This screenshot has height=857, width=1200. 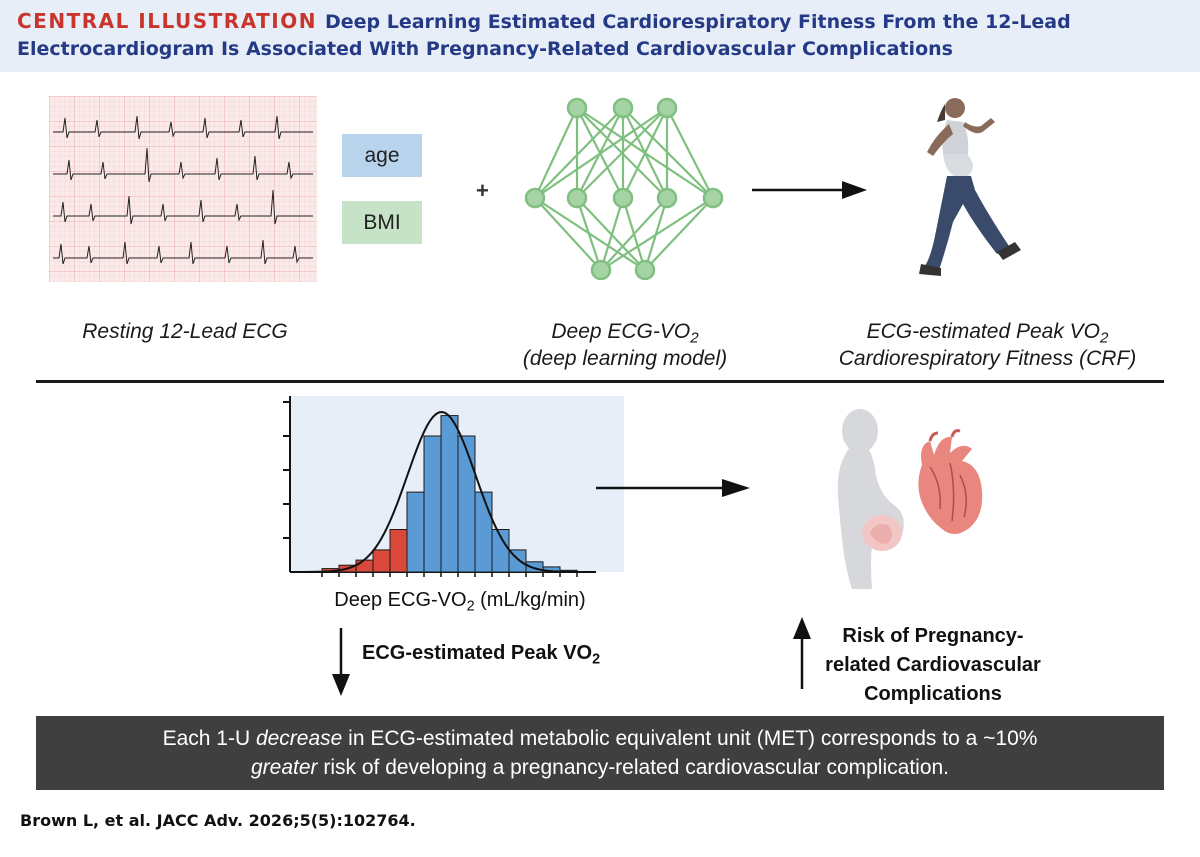 What do you see at coordinates (482, 190) in the screenshot?
I see `plus-sign: +` at bounding box center [482, 190].